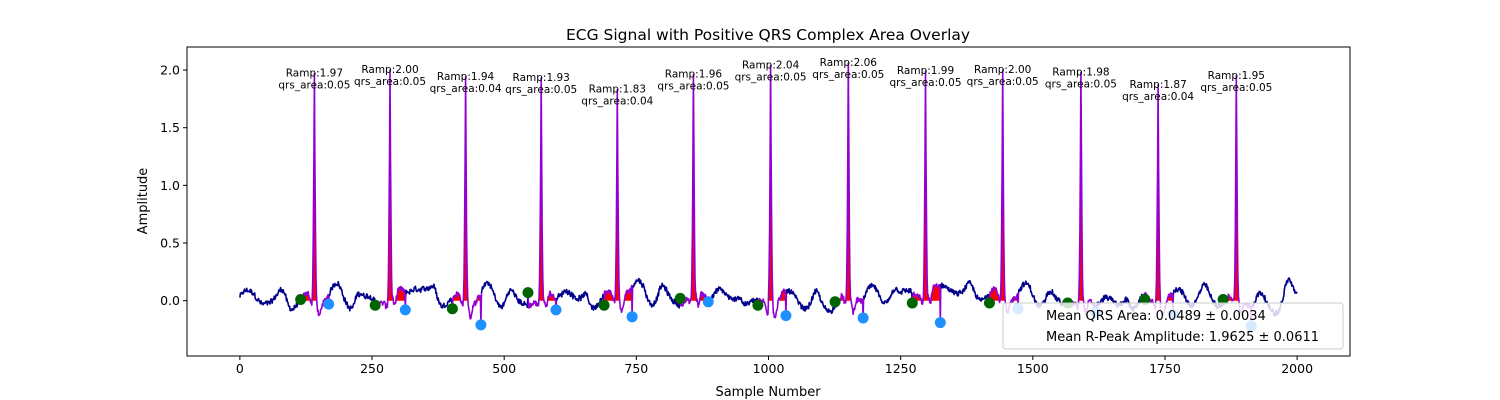  I want to click on x-axis-title: Sample Number, so click(768, 392).